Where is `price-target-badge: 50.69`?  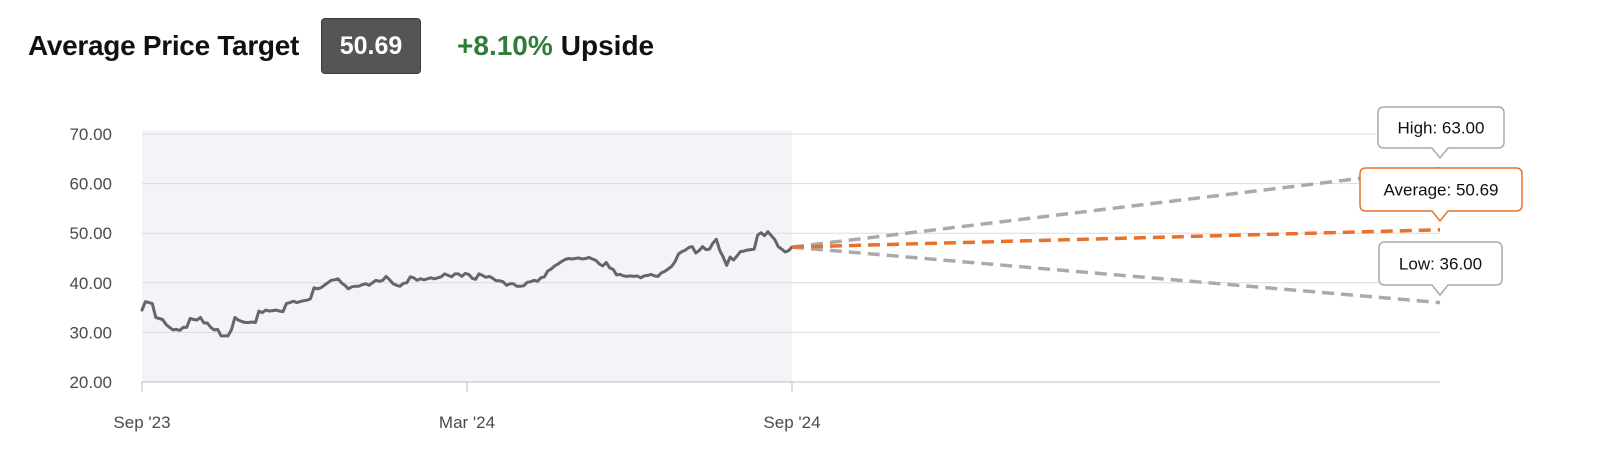
price-target-badge: 50.69 is located at coordinates (371, 46).